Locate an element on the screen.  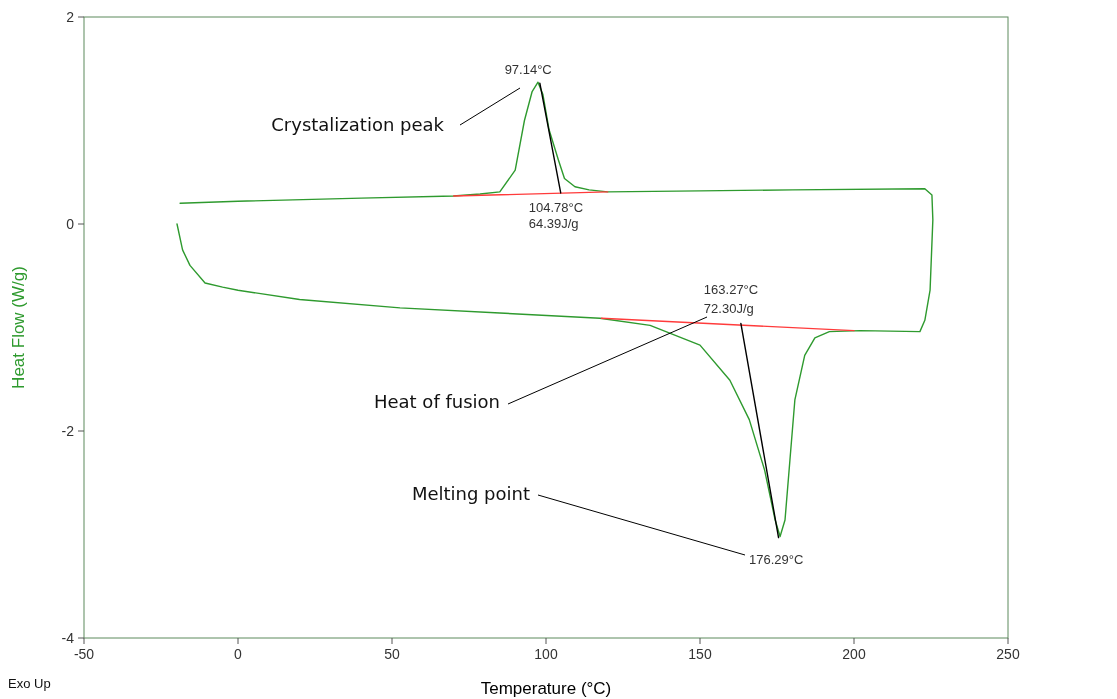
annotation: Melting point is located at coordinates (470, 493).